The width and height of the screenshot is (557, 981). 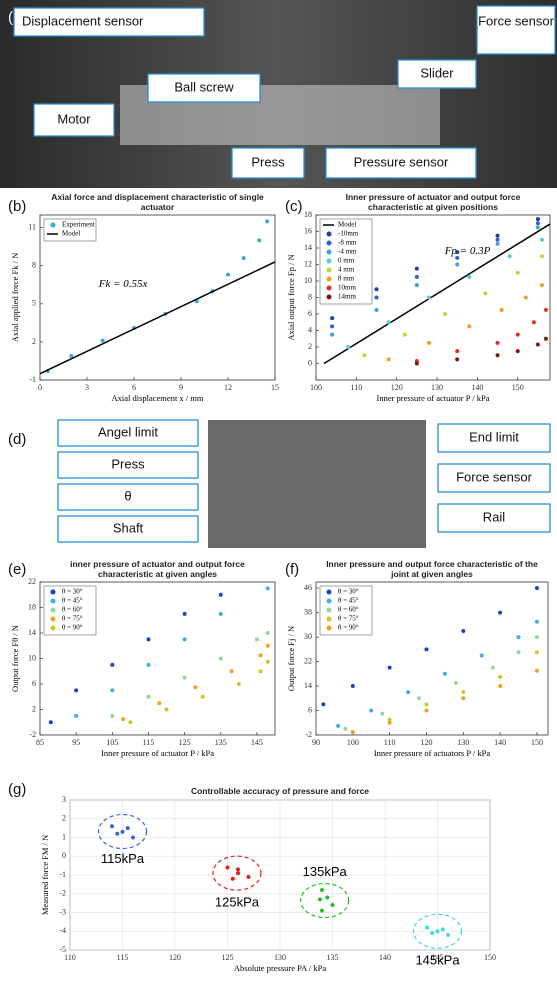 What do you see at coordinates (310, 329) in the screenshot?
I see `y-tick-label: 4` at bounding box center [310, 329].